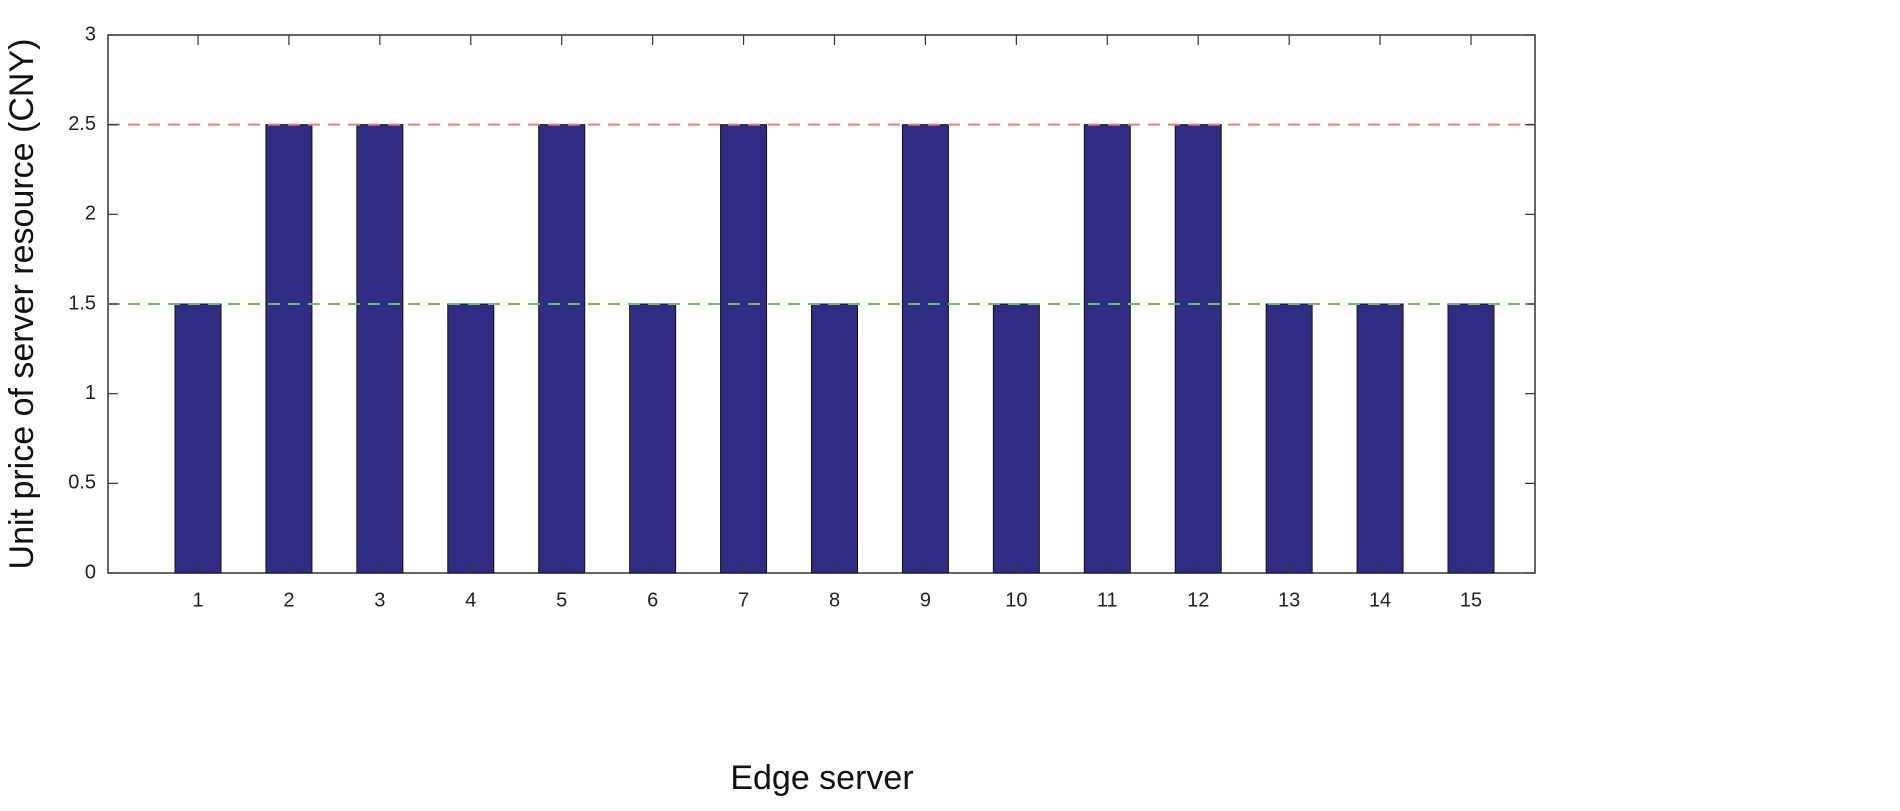 The width and height of the screenshot is (1900, 811). What do you see at coordinates (743, 600) in the screenshot?
I see `x-tick-label: 7` at bounding box center [743, 600].